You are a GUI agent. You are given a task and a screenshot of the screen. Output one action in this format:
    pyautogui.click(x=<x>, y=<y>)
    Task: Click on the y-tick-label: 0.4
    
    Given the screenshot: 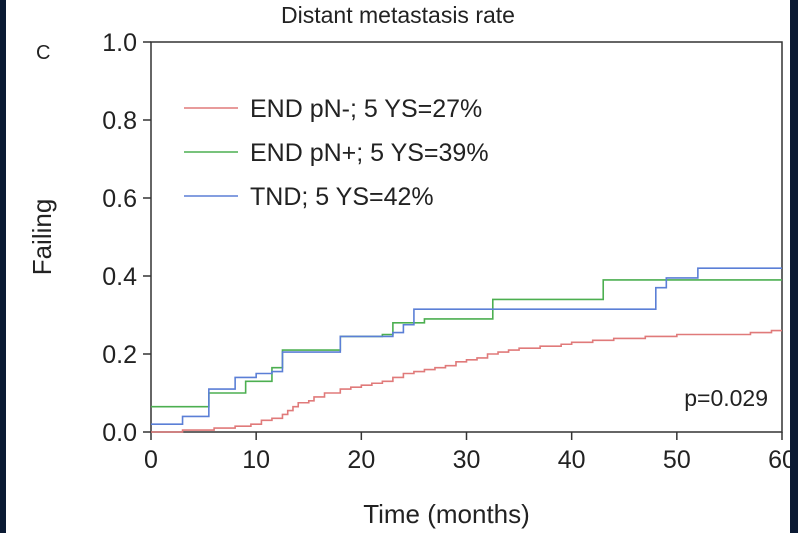 What is the action you would take?
    pyautogui.click(x=119, y=277)
    